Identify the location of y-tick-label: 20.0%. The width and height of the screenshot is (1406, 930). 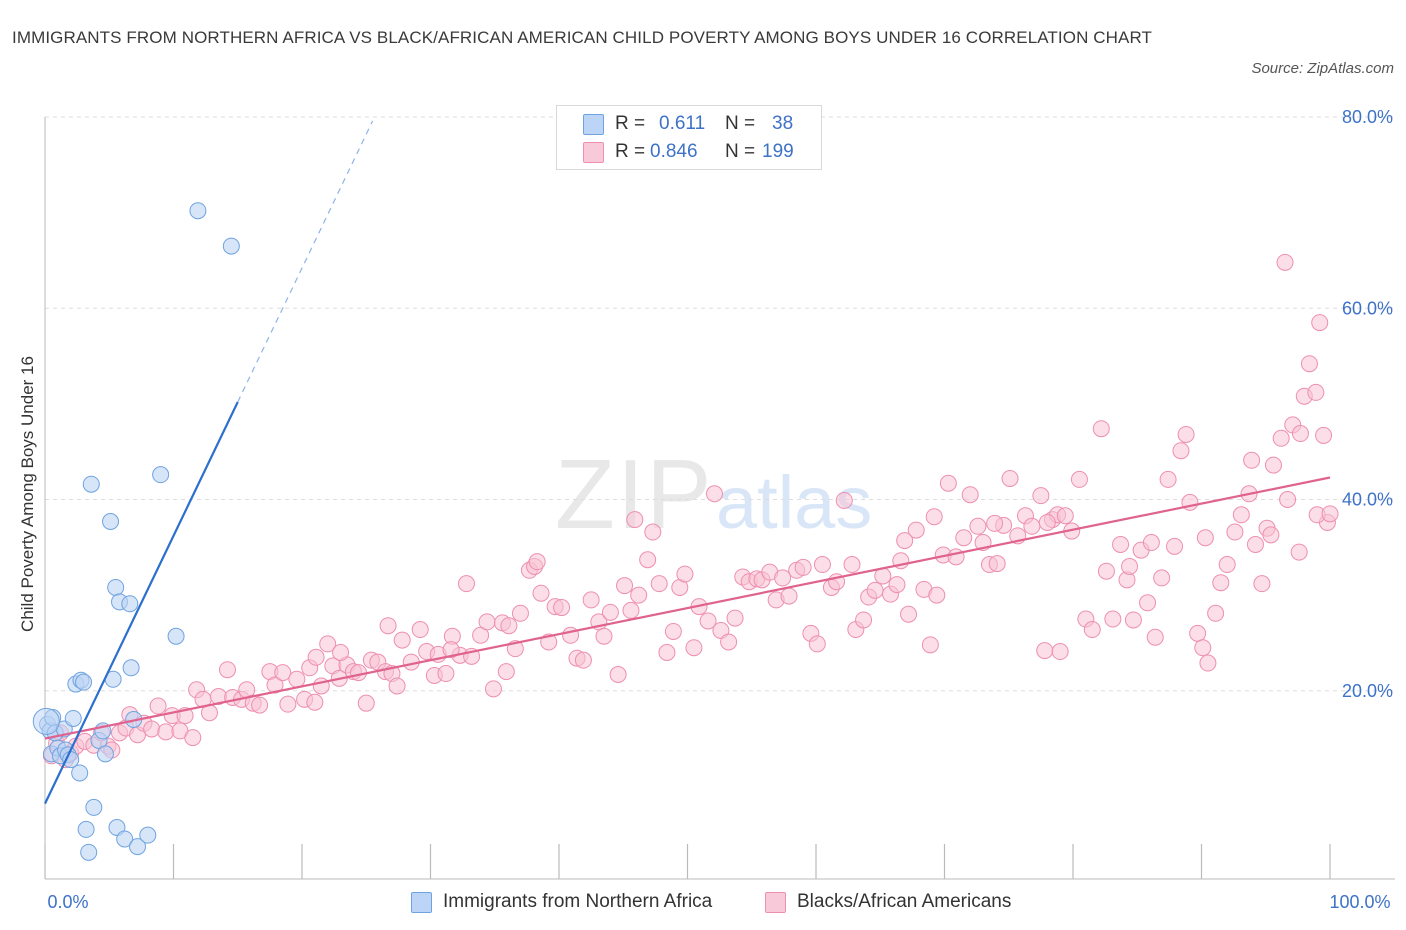
(1367, 691).